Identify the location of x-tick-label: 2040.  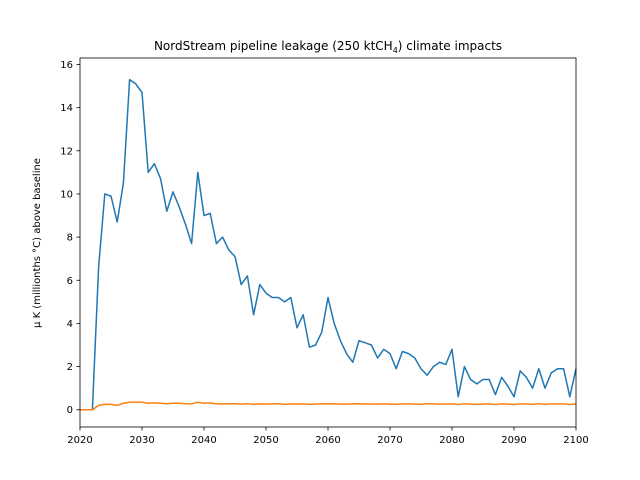
(203, 440).